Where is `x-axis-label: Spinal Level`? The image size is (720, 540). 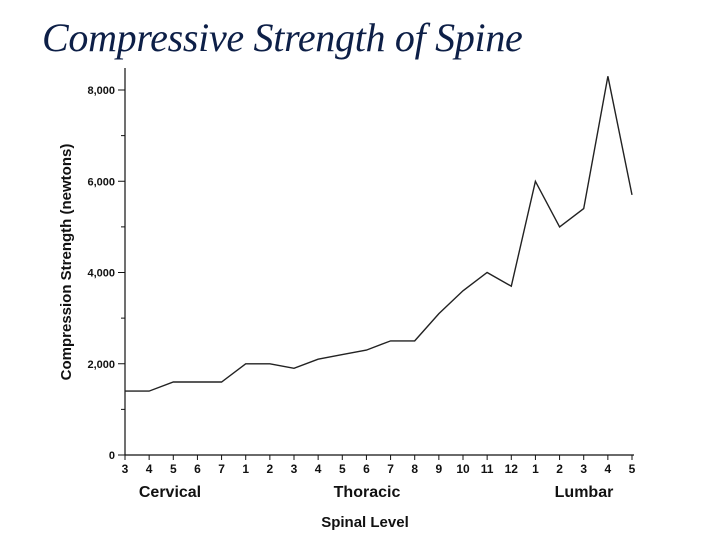
x-axis-label: Spinal Level is located at coordinates (365, 522).